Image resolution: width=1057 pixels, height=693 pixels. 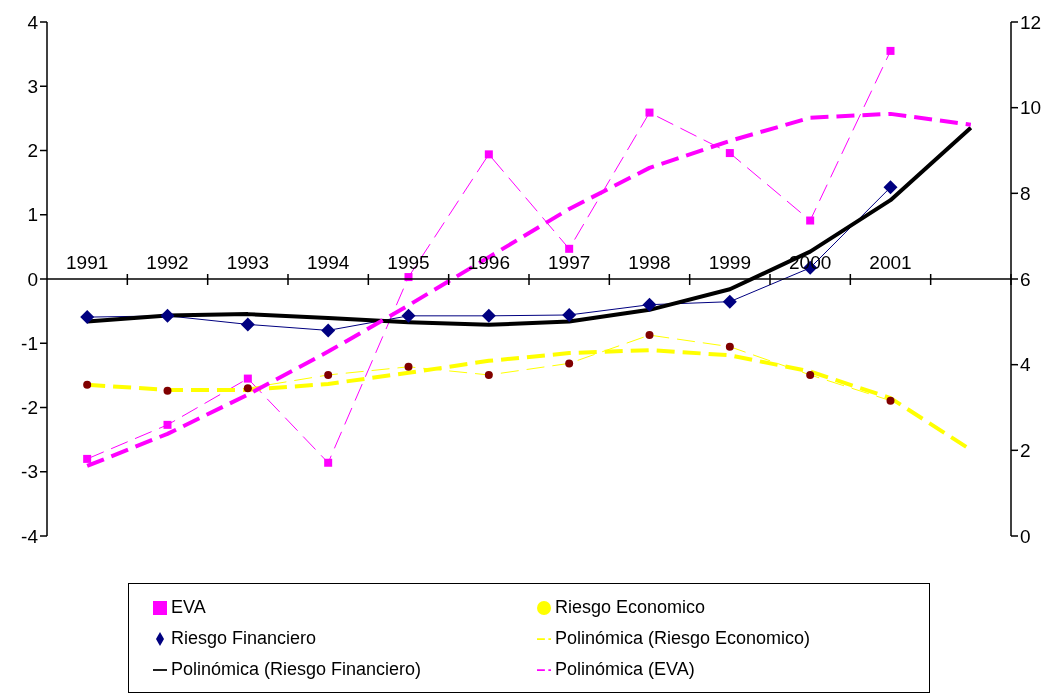 I want to click on x-tick-label: 1996, so click(x=488, y=262).